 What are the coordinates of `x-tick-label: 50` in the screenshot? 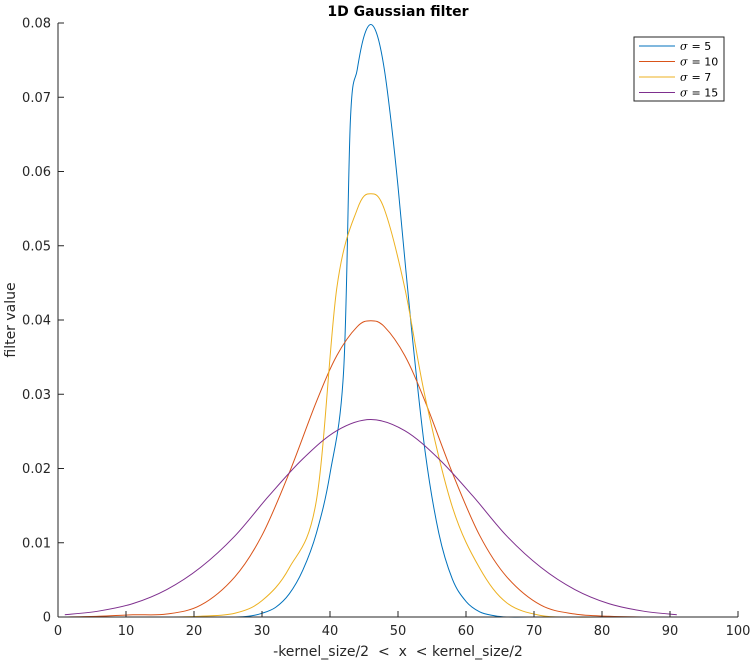 It's located at (398, 631).